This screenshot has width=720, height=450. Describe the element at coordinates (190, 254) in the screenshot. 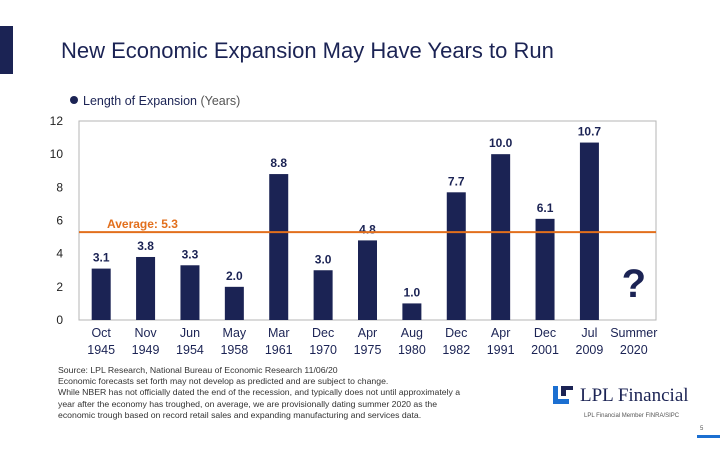

I see `bar-value-label: 3.3` at that location.